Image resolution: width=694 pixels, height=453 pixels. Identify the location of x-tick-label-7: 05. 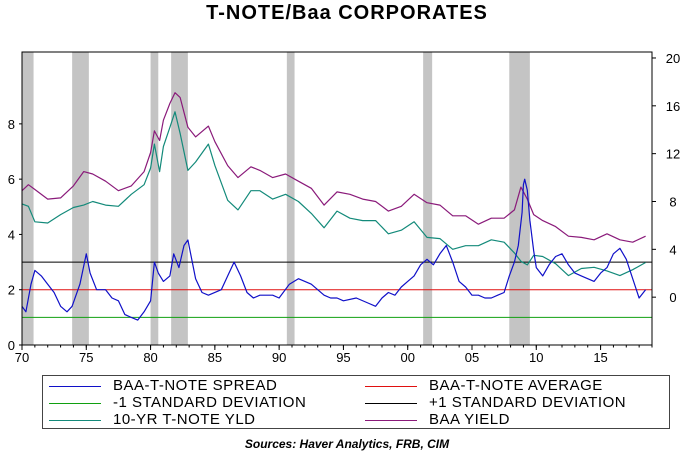
(472, 357).